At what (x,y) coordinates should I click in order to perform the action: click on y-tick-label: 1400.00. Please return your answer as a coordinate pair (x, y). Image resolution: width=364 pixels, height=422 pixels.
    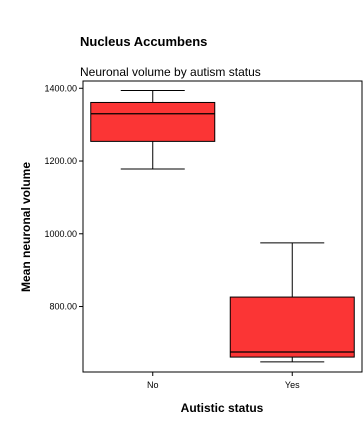
    Looking at the image, I should click on (60, 88).